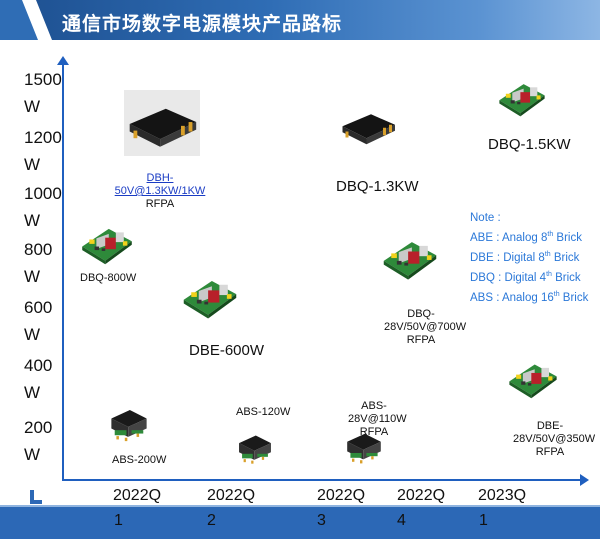 The image size is (600, 539). I want to click on y-tick-1500: 1500 W, so click(43, 93).